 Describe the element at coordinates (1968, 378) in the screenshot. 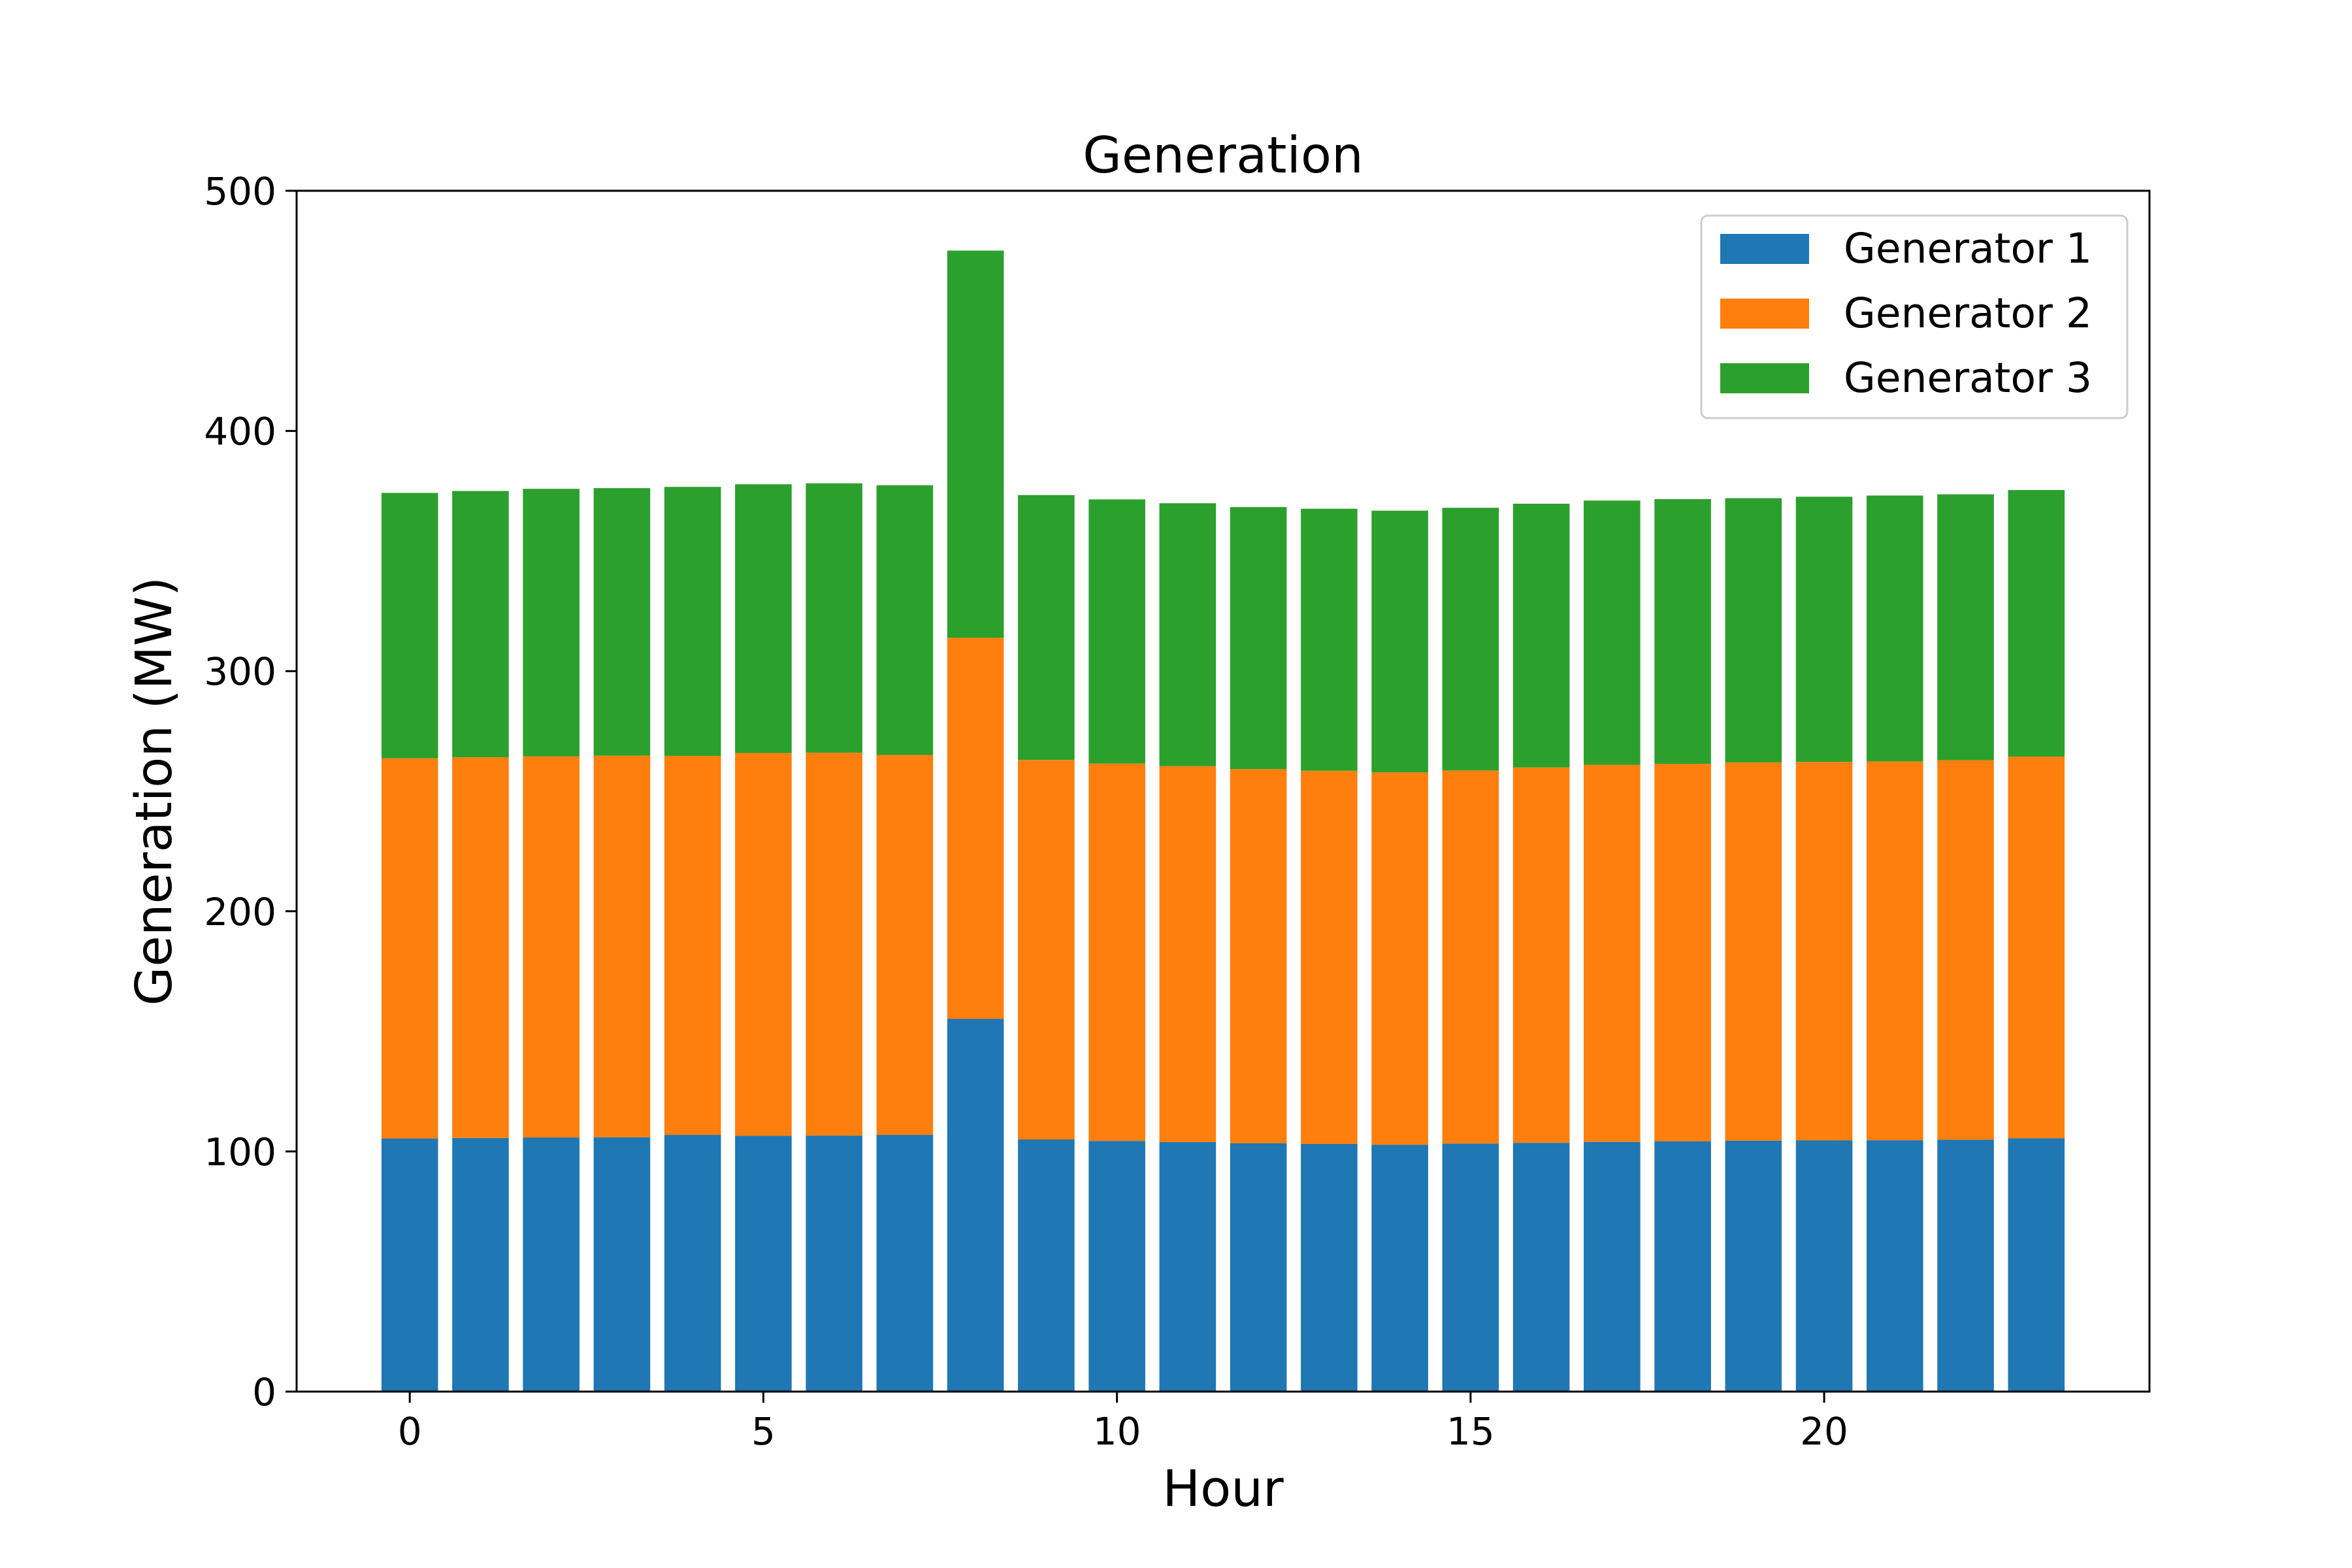

I see `legend-label-generator-3: Generator 3` at that location.